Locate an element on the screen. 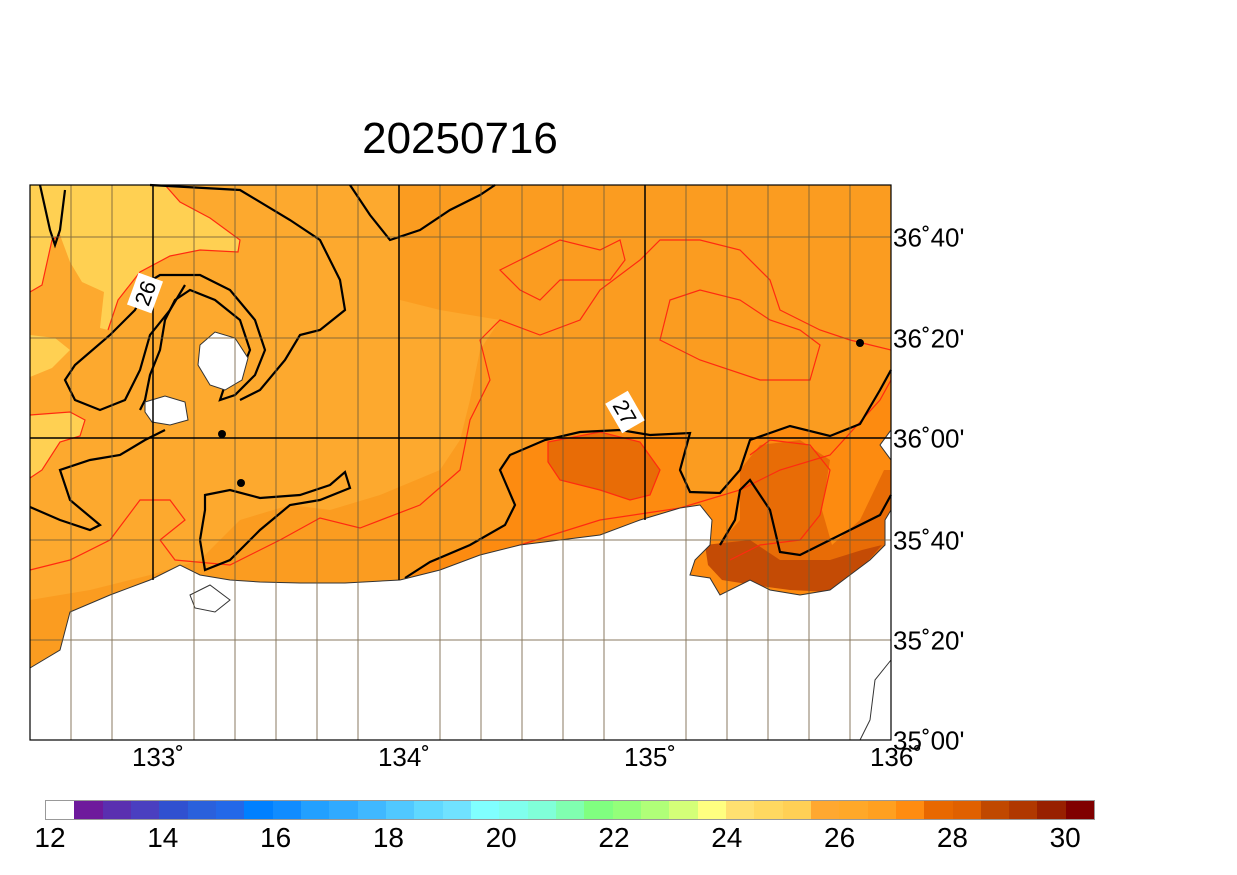  colorbar-label: 14 is located at coordinates (163, 837).